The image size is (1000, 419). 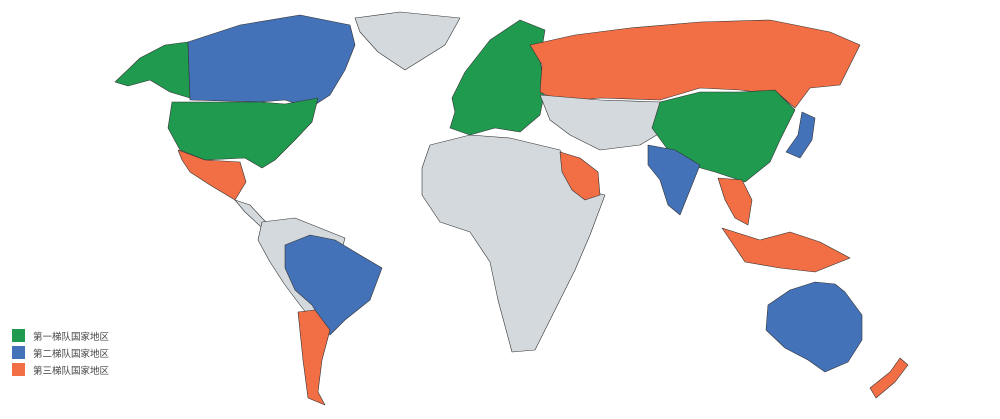 I want to click on region-saudi-arabia, so click(x=580, y=176).